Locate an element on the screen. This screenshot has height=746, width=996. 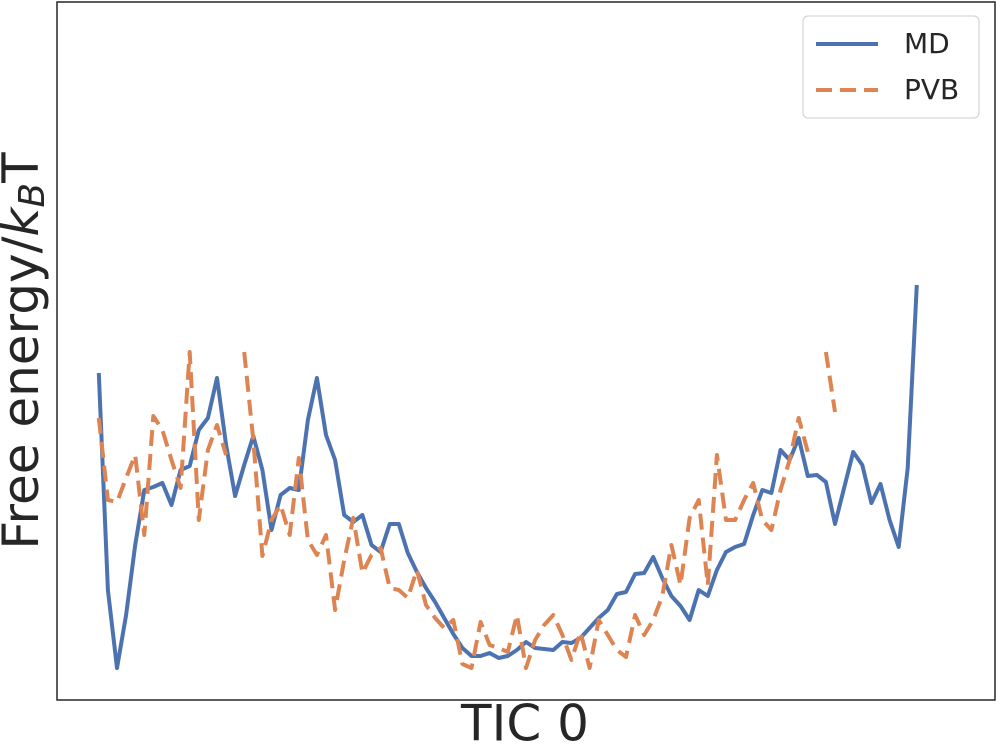
x-axis-label: TIC 0 is located at coordinates (524, 720).